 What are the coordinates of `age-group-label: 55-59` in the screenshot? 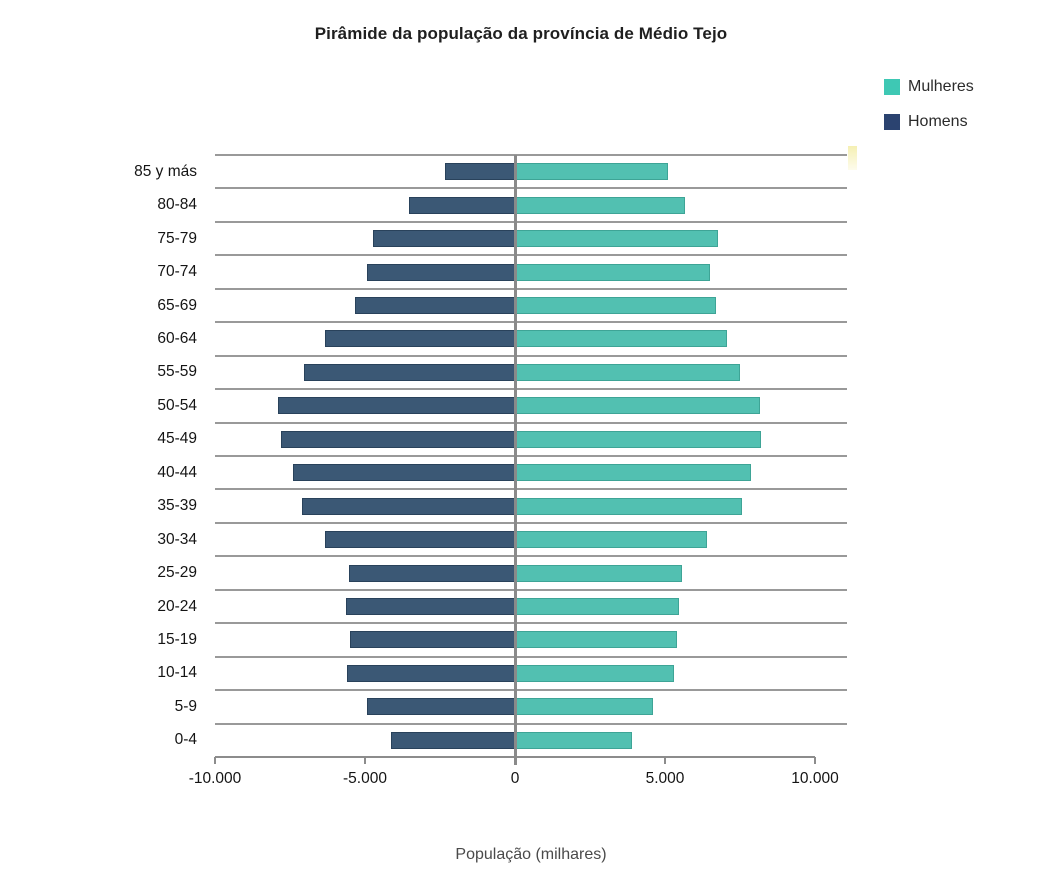 It's located at (177, 372).